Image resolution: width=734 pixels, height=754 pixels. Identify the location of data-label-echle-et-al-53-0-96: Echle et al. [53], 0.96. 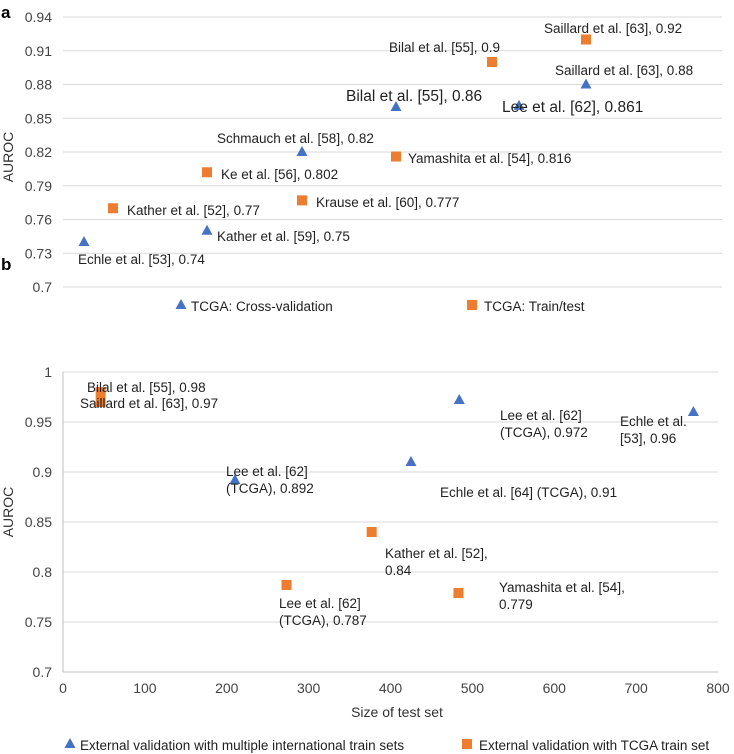
(653, 430).